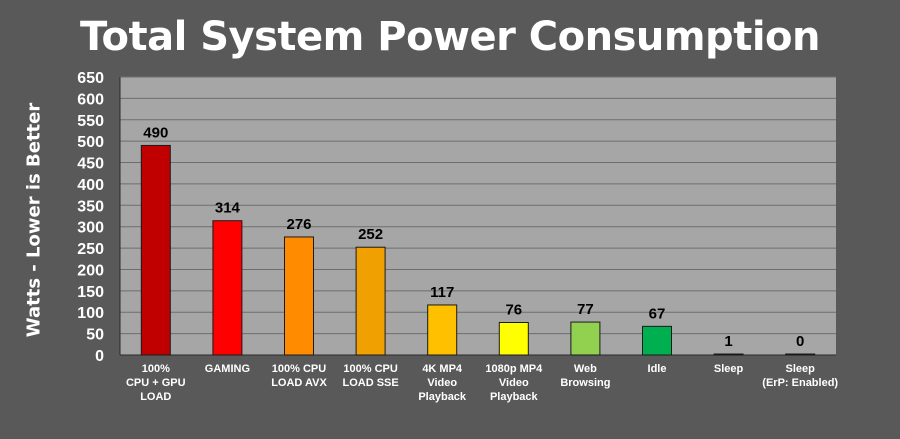 This screenshot has height=439, width=900. What do you see at coordinates (95, 335) in the screenshot?
I see `y-tick-label: 50` at bounding box center [95, 335].